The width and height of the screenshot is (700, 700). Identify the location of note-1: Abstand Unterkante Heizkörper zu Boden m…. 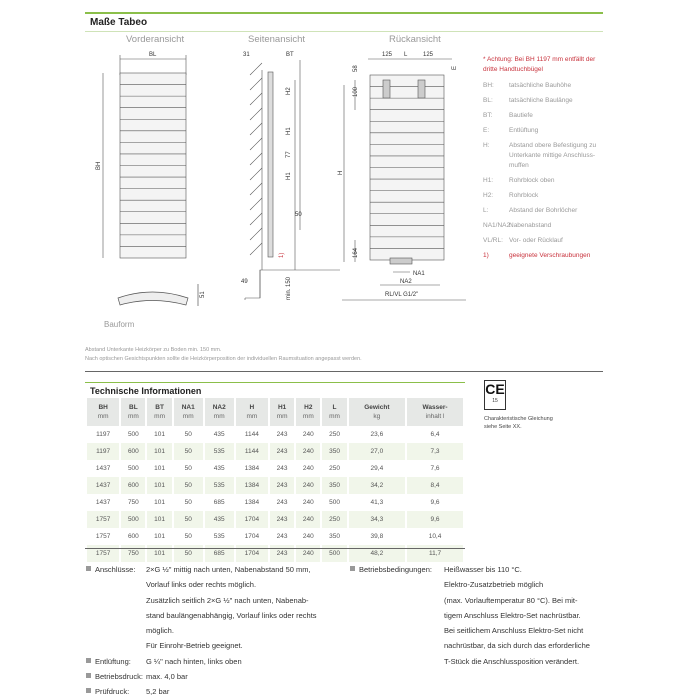
(153, 350).